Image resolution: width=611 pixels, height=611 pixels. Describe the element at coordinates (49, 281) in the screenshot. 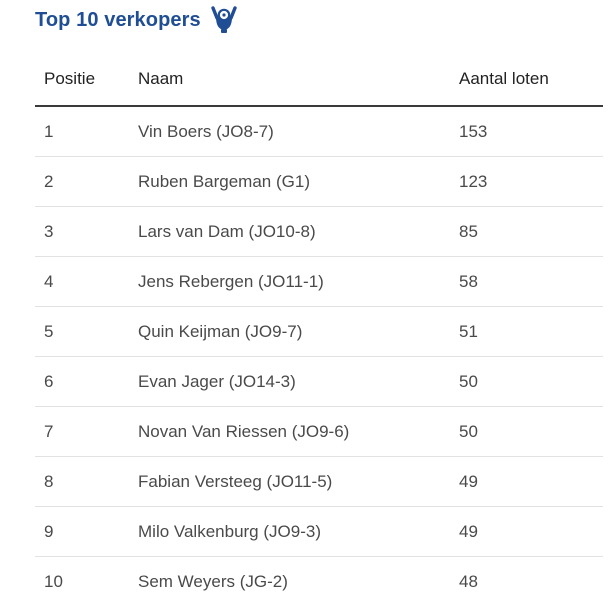

I see `cell-positie: 4` at that location.